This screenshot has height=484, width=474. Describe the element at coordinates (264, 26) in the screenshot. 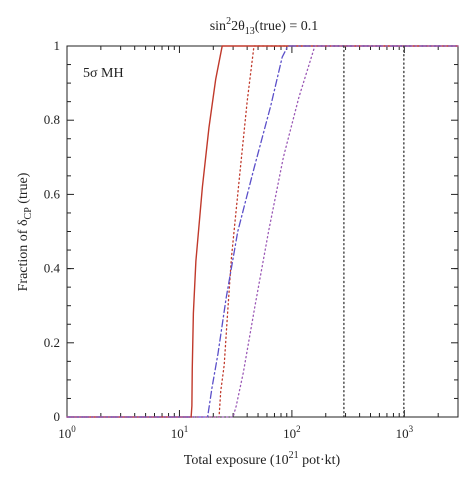

I see `plot-title: sin22θ13(true) = 0.1` at that location.